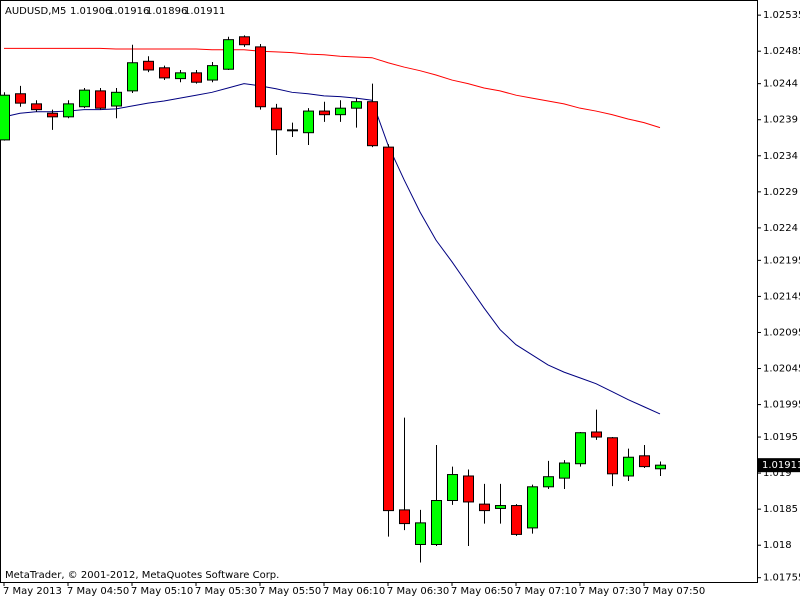 This screenshot has height=600, width=800. What do you see at coordinates (90, 11) in the screenshot?
I see `open-label: 1.01906` at bounding box center [90, 11].